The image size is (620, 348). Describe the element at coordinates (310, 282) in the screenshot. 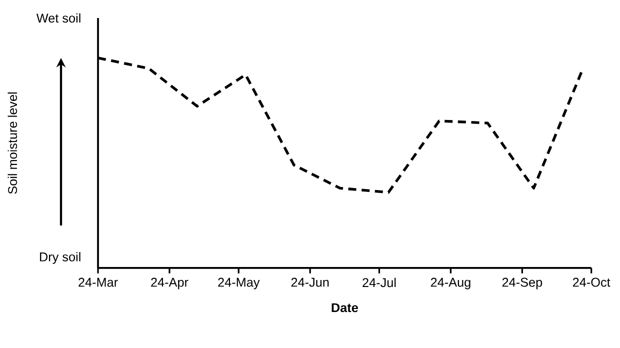

I see `x-tick-label: 24-Jun` at that location.